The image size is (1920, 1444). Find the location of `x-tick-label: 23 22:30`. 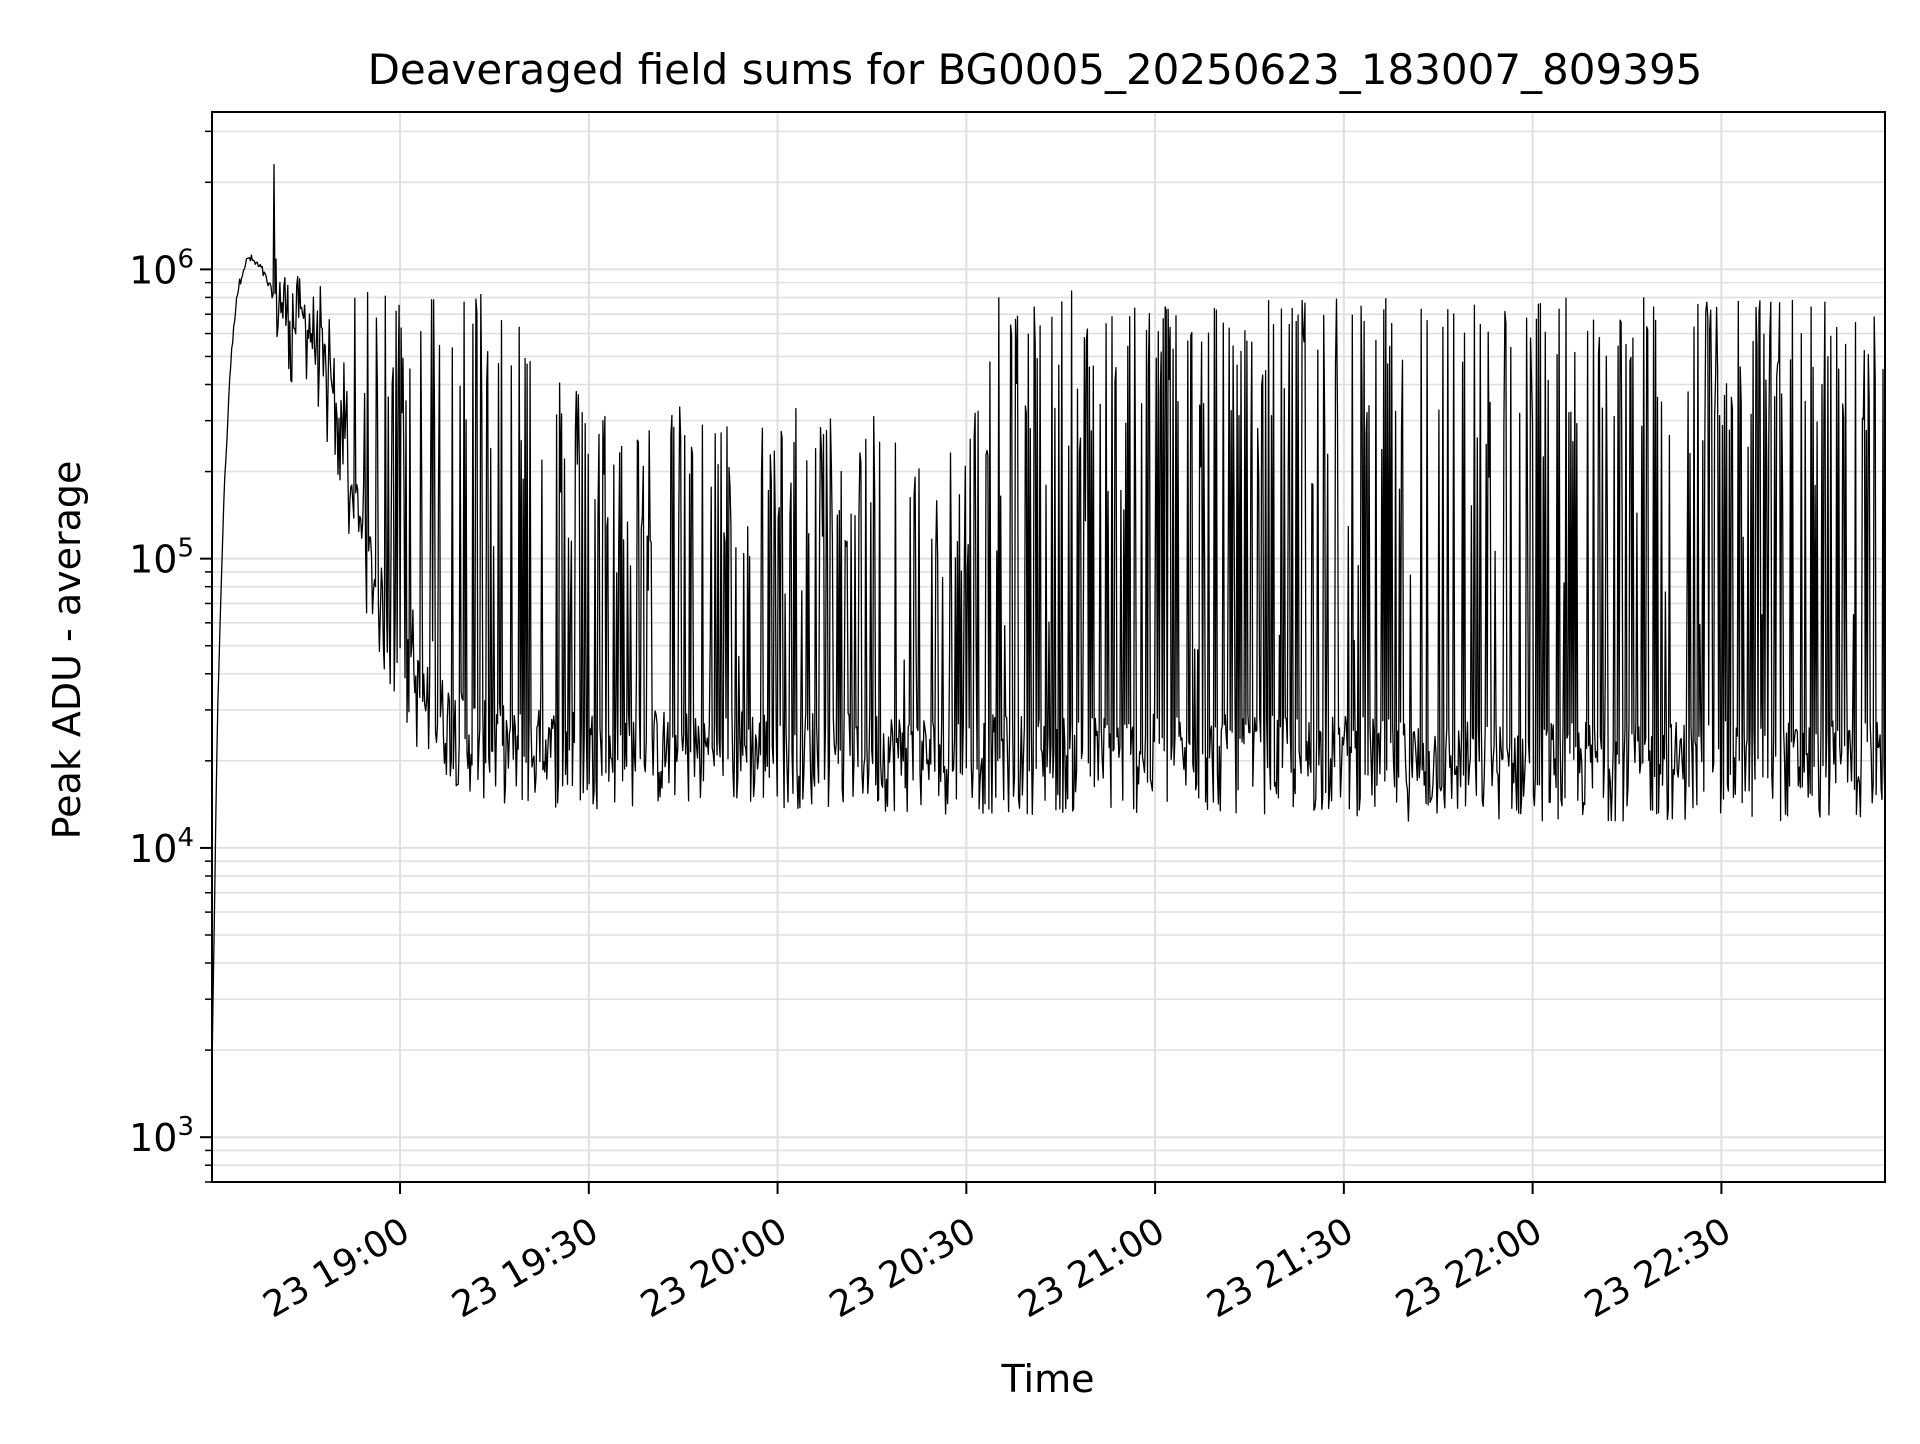

x-tick-label: 23 22:30 is located at coordinates (1658, 1268).